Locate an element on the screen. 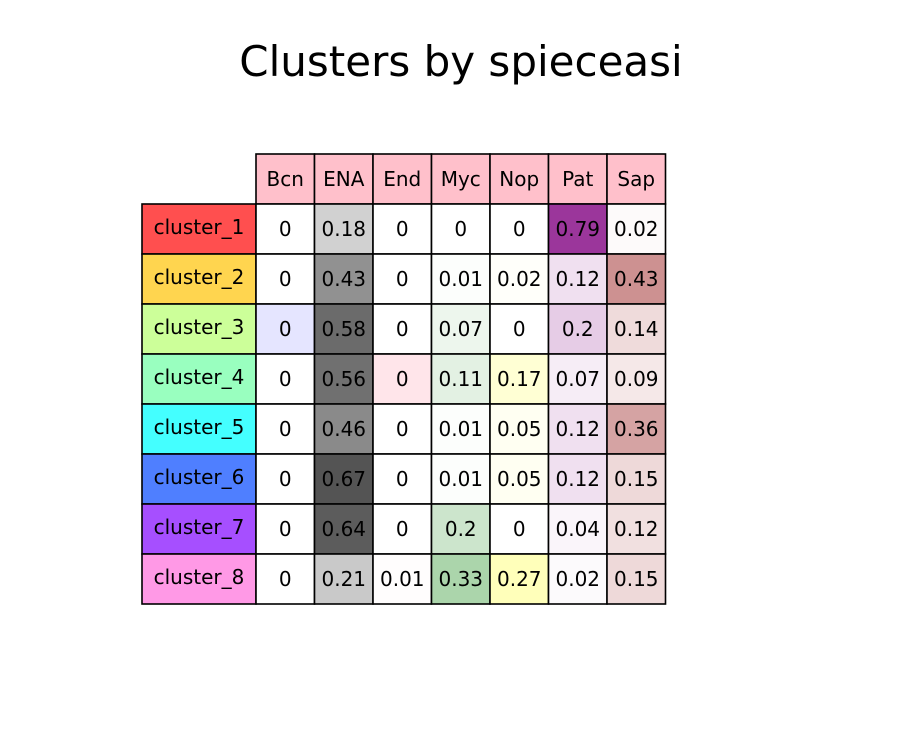  cell-value: 0.64 is located at coordinates (343, 529).